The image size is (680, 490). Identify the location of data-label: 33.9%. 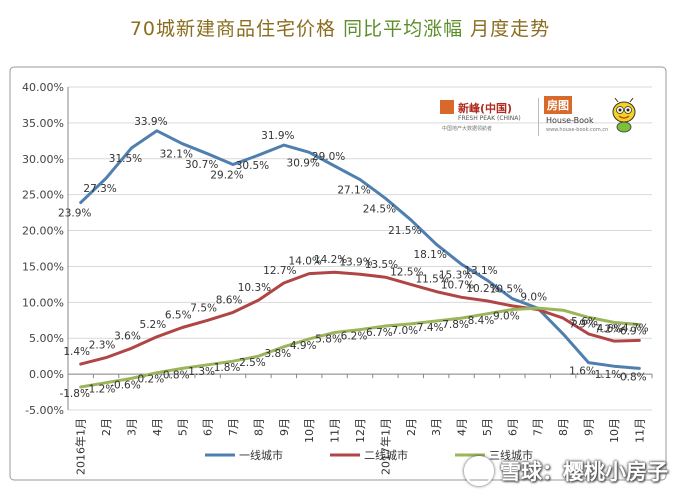
(150, 122).